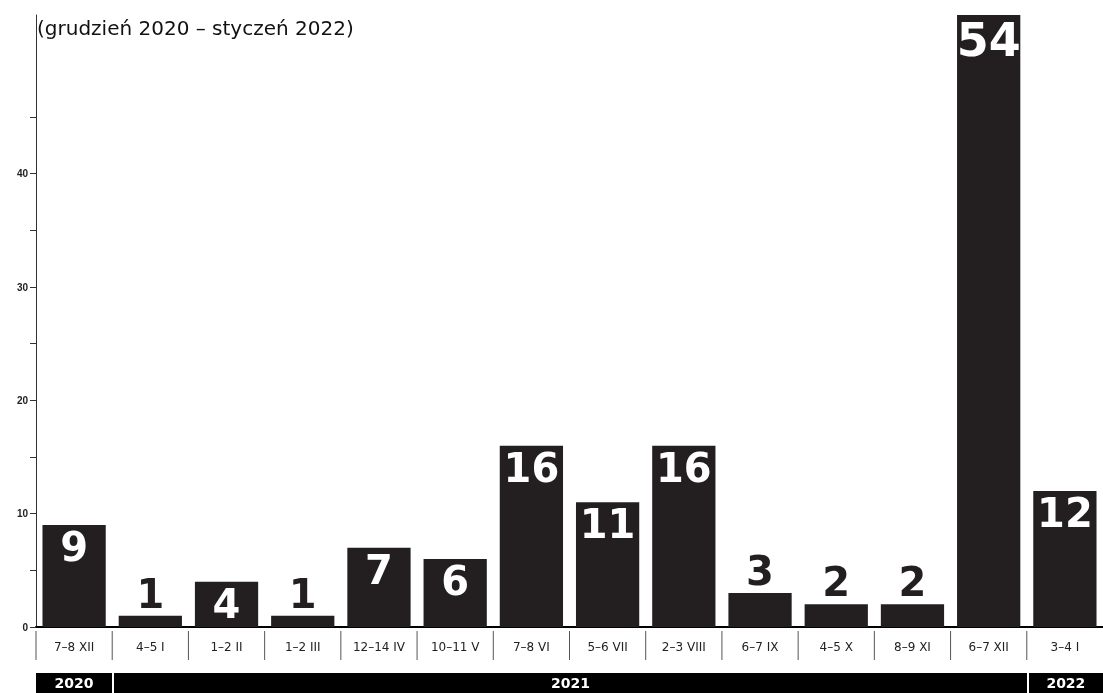 The width and height of the screenshot is (1103, 693). Describe the element at coordinates (195, 28) in the screenshot. I see `chart-subtitle: (grudzień 2020 – styczeń 2022)` at that location.